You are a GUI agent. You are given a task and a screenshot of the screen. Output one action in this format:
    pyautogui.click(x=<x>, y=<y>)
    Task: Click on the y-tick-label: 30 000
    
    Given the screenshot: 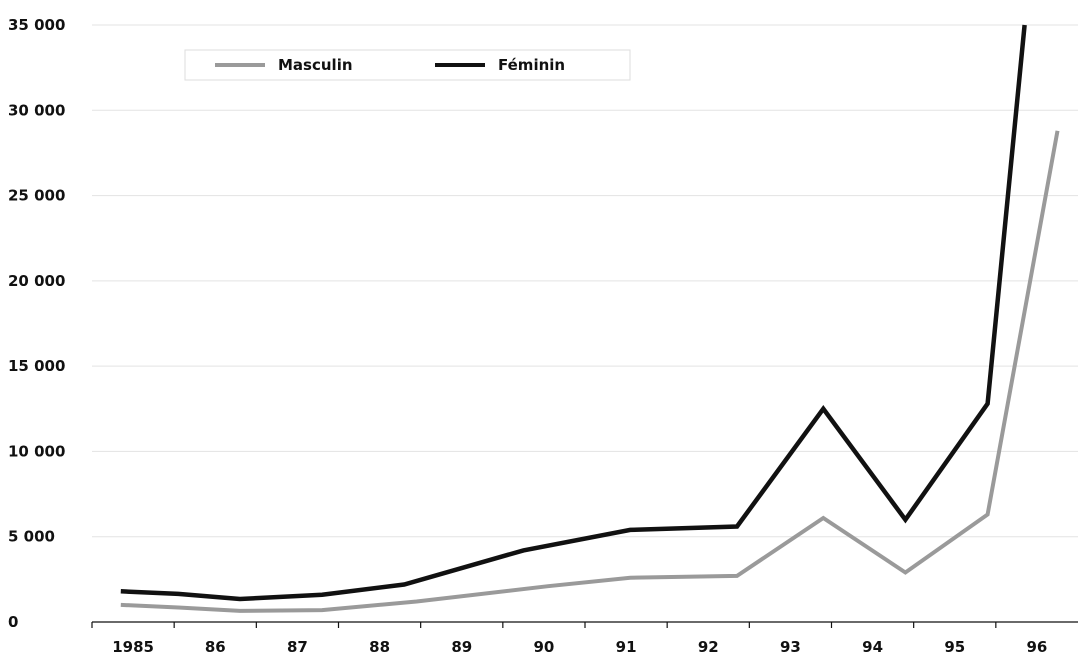 What is the action you would take?
    pyautogui.click(x=36, y=110)
    